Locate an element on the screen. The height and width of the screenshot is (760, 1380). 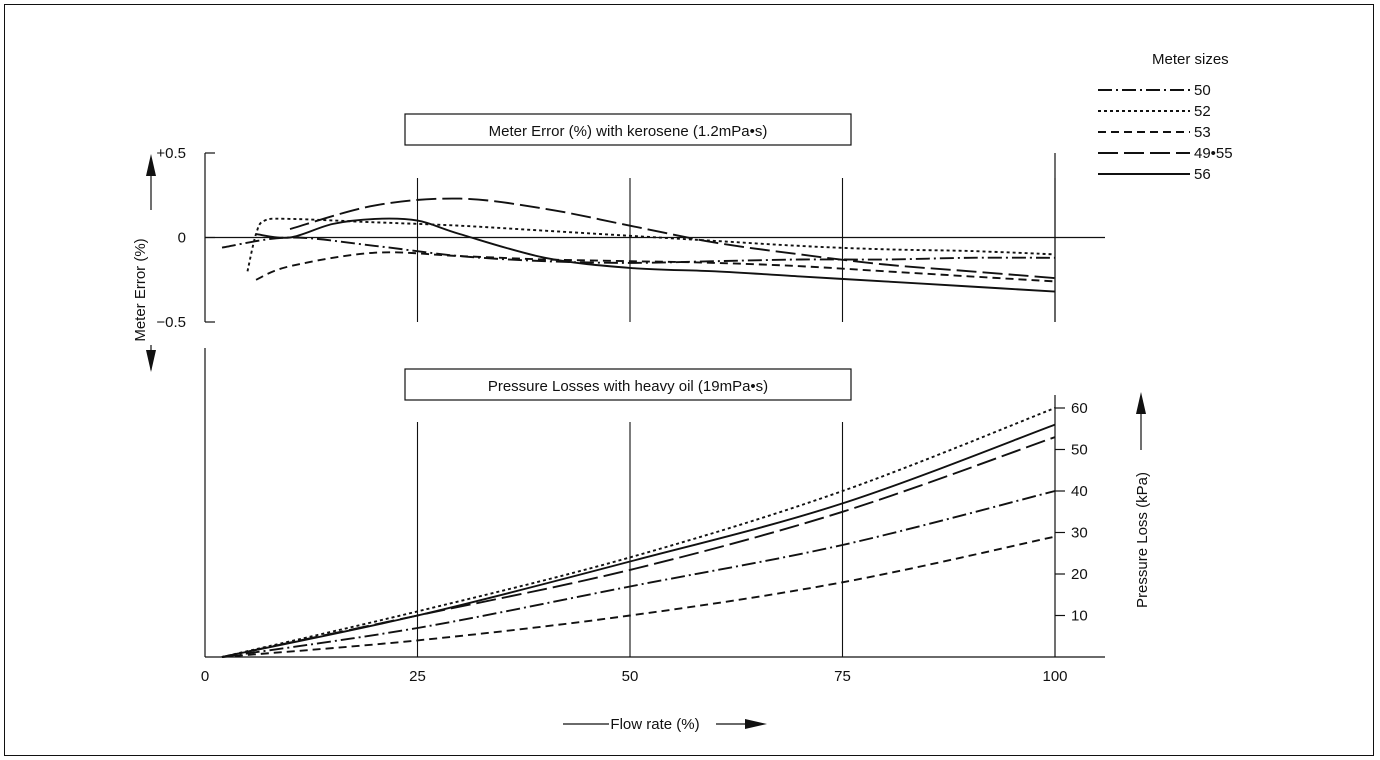
legend-label: 53 is located at coordinates (1202, 132).